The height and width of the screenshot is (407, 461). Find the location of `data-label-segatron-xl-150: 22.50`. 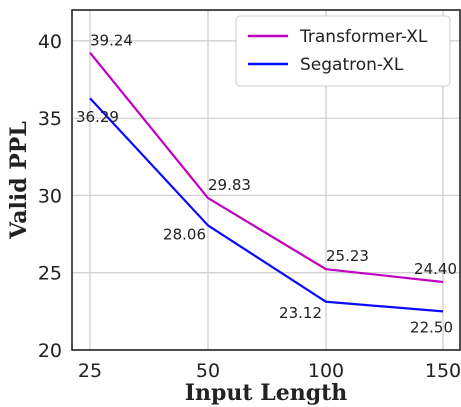

data-label-segatron-xl-150: 22.50 is located at coordinates (431, 327).